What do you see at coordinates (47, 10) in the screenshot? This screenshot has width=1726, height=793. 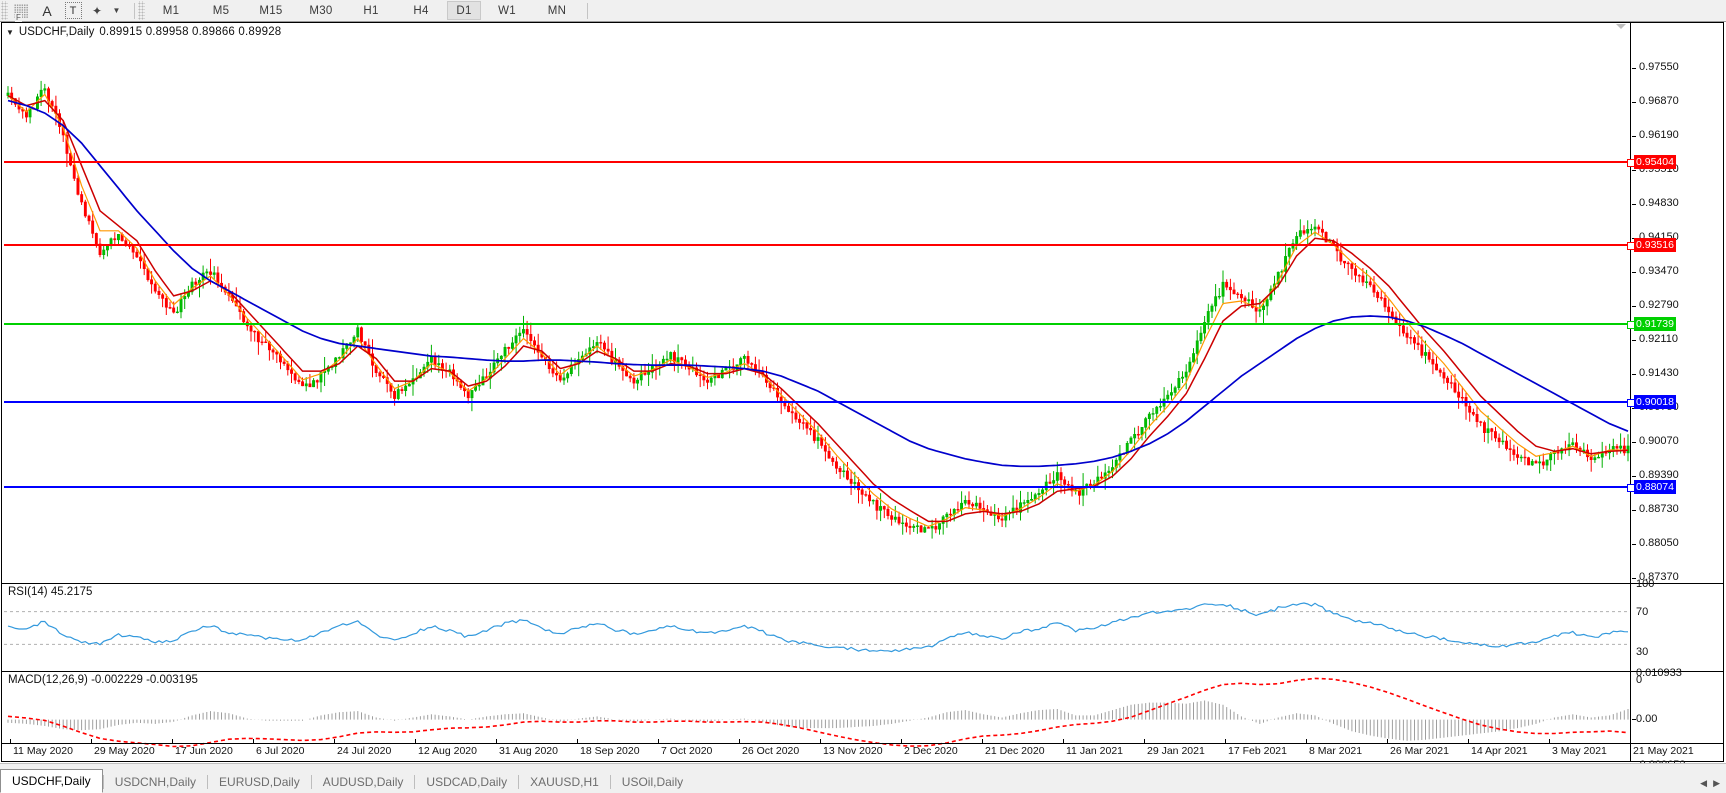 I see `text-label-icon: A` at bounding box center [47, 10].